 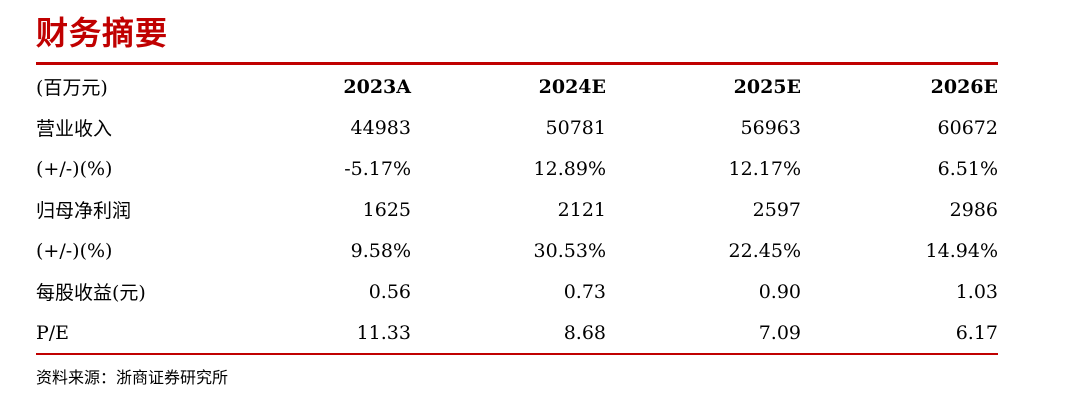 What do you see at coordinates (84, 211) in the screenshot?
I see `row-label: 归母净利润` at bounding box center [84, 211].